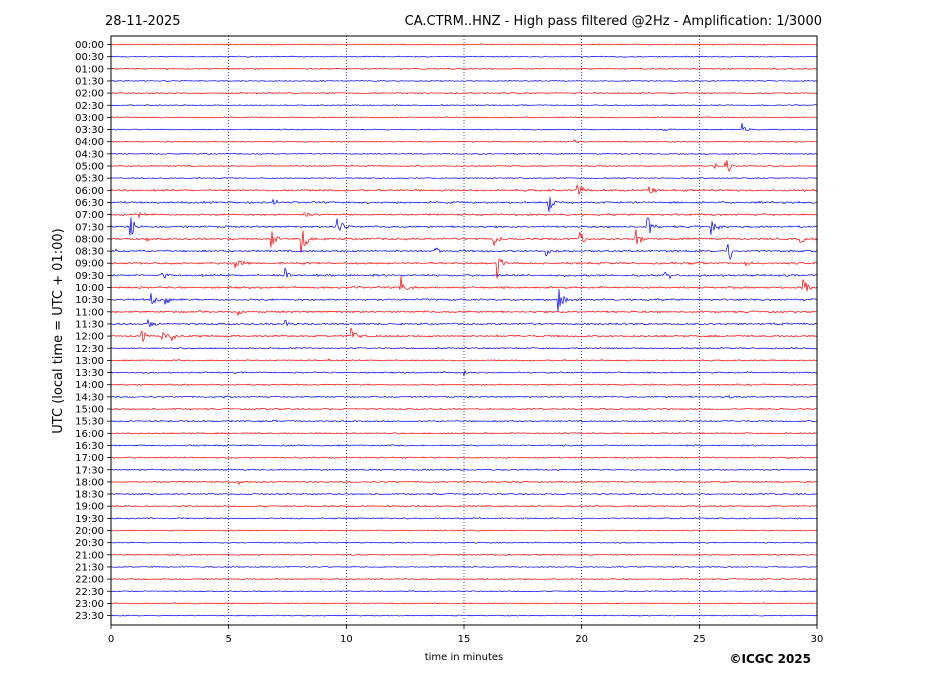 This screenshot has height=696, width=927. Describe the element at coordinates (89, 69) in the screenshot. I see `y-tick-label: 01:00` at that location.